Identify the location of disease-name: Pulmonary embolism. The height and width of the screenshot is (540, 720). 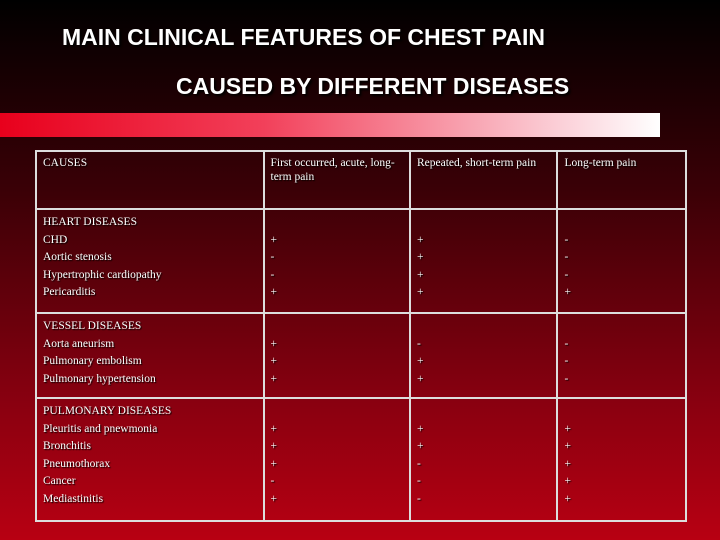
(92, 361).